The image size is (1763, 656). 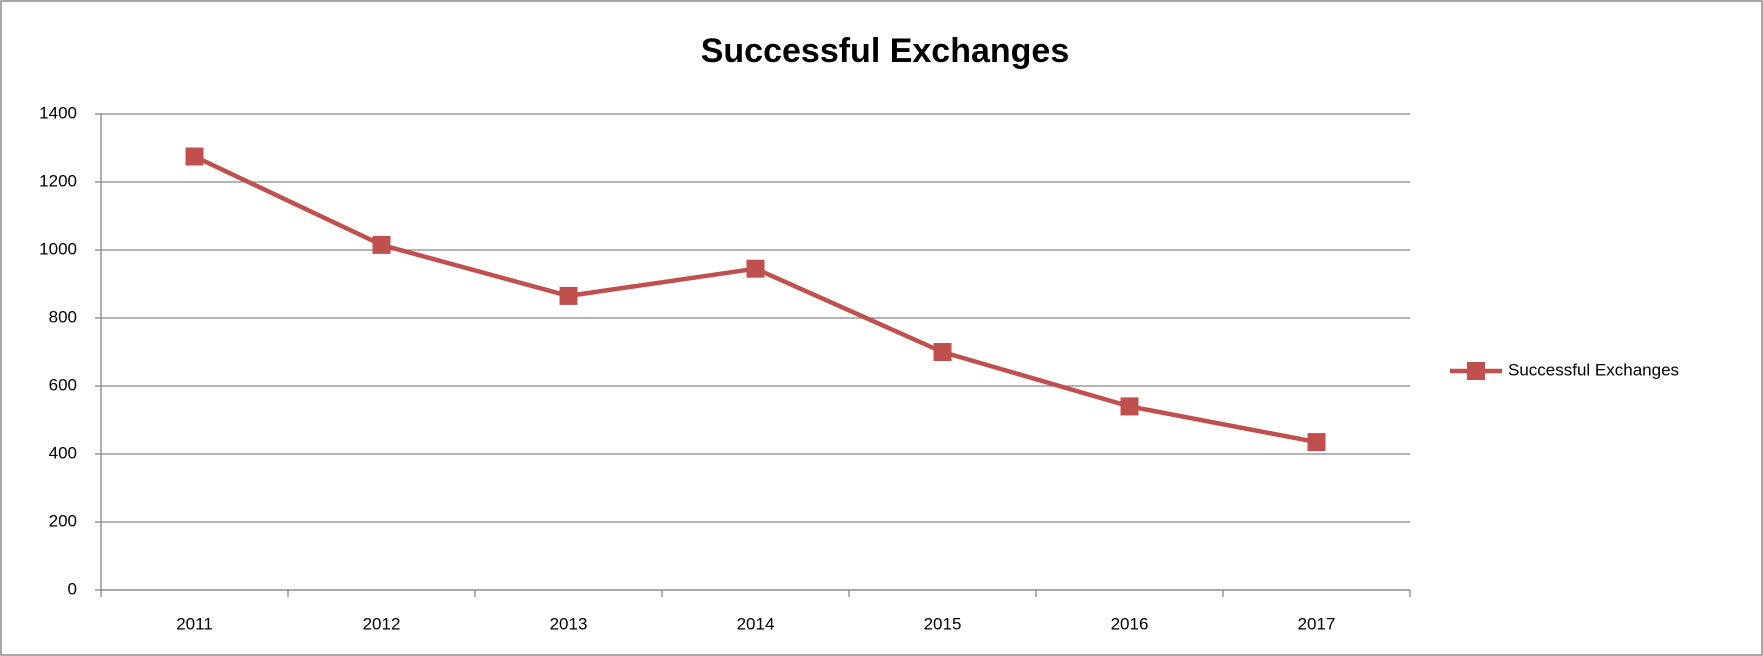 What do you see at coordinates (382, 623) in the screenshot?
I see `x-tick-label: 2012` at bounding box center [382, 623].